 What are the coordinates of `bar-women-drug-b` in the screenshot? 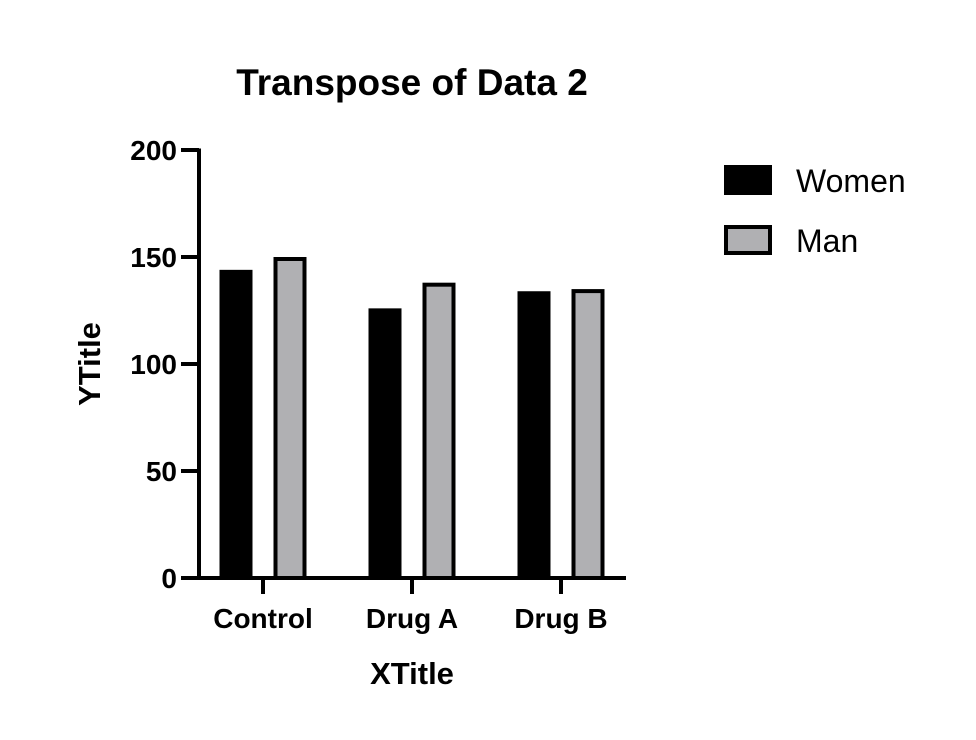 It's located at (534, 435).